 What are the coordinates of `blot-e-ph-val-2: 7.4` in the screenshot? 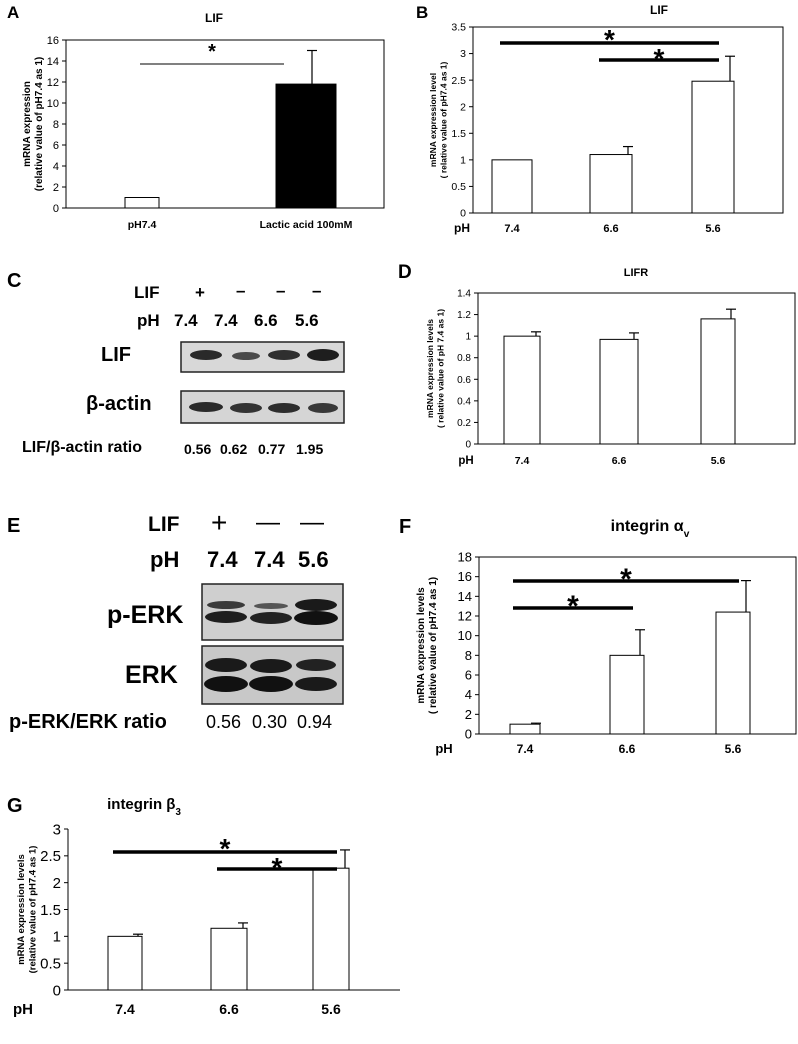 It's located at (269, 559).